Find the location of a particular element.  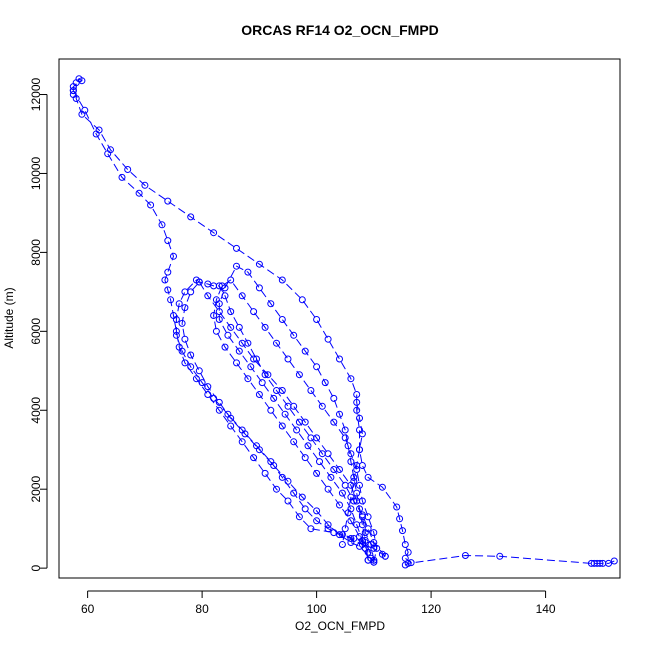

y-tick-label: 6000 is located at coordinates (36, 331).